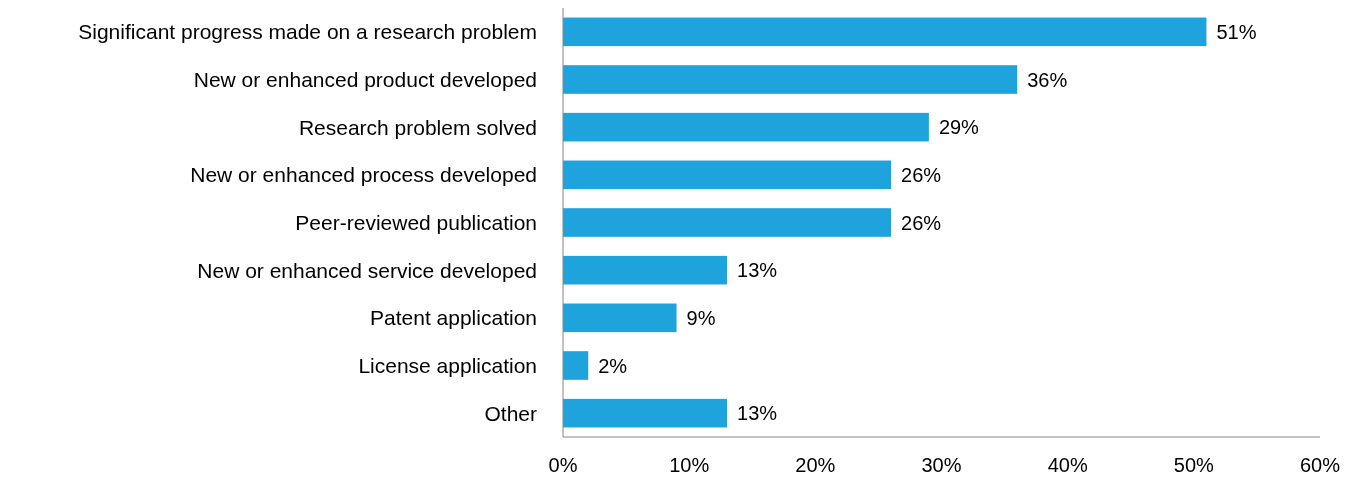 Image resolution: width=1356 pixels, height=486 pixels. I want to click on x-tick-label: 30%, so click(941, 465).